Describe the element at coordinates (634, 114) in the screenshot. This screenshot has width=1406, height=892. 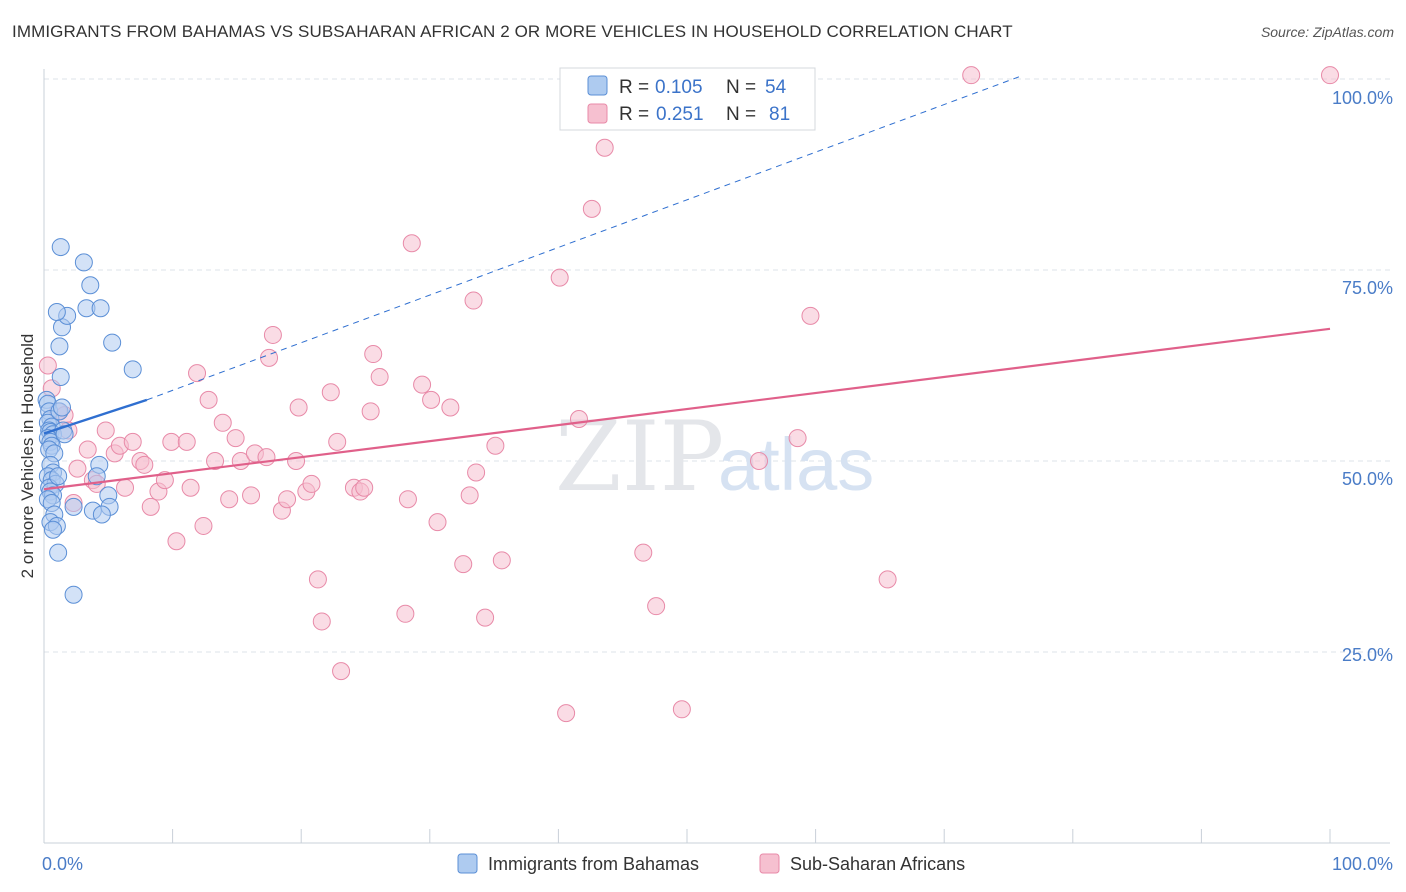
I see `legend-r-label-pink: R =` at that location.